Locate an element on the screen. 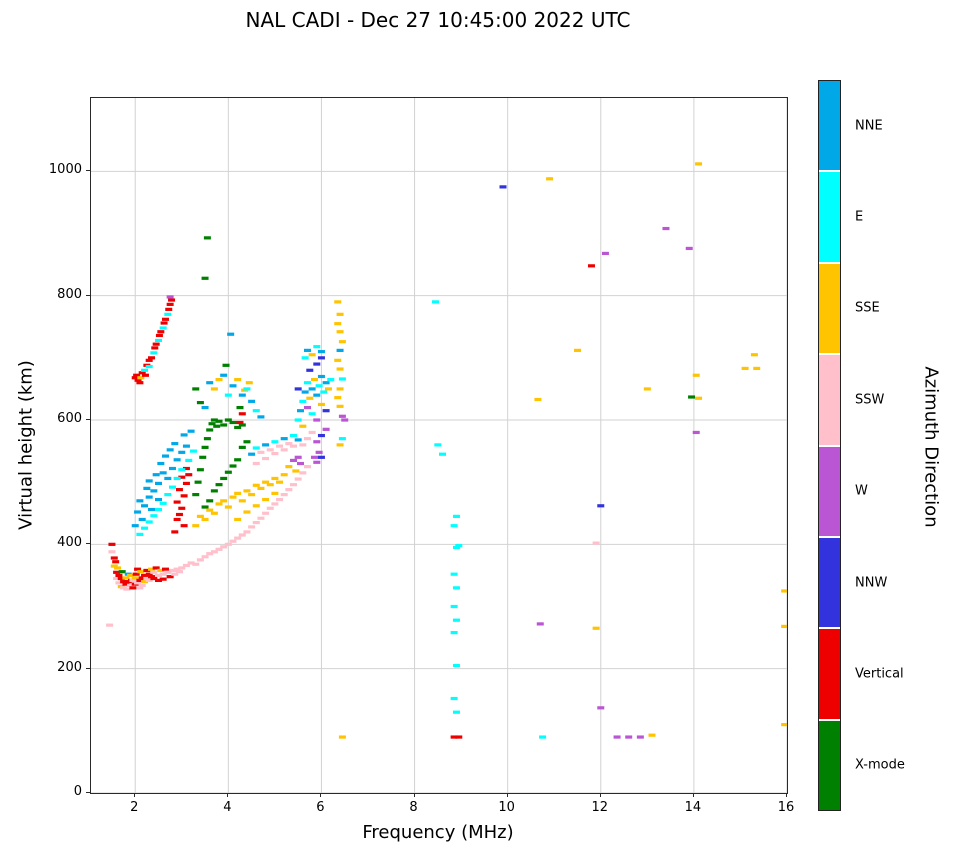  x-tick-label: 2 is located at coordinates (134, 807).